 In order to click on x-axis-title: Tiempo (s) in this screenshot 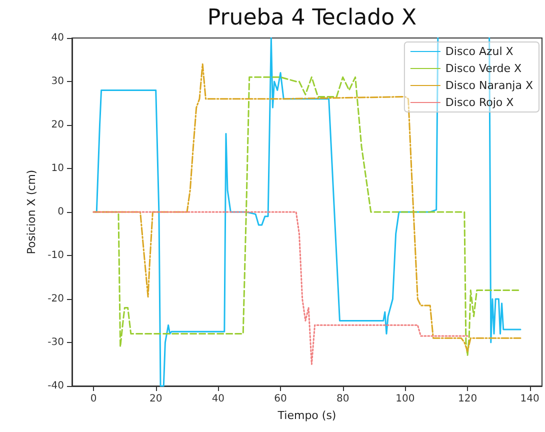, I will do `click(306, 415)`.